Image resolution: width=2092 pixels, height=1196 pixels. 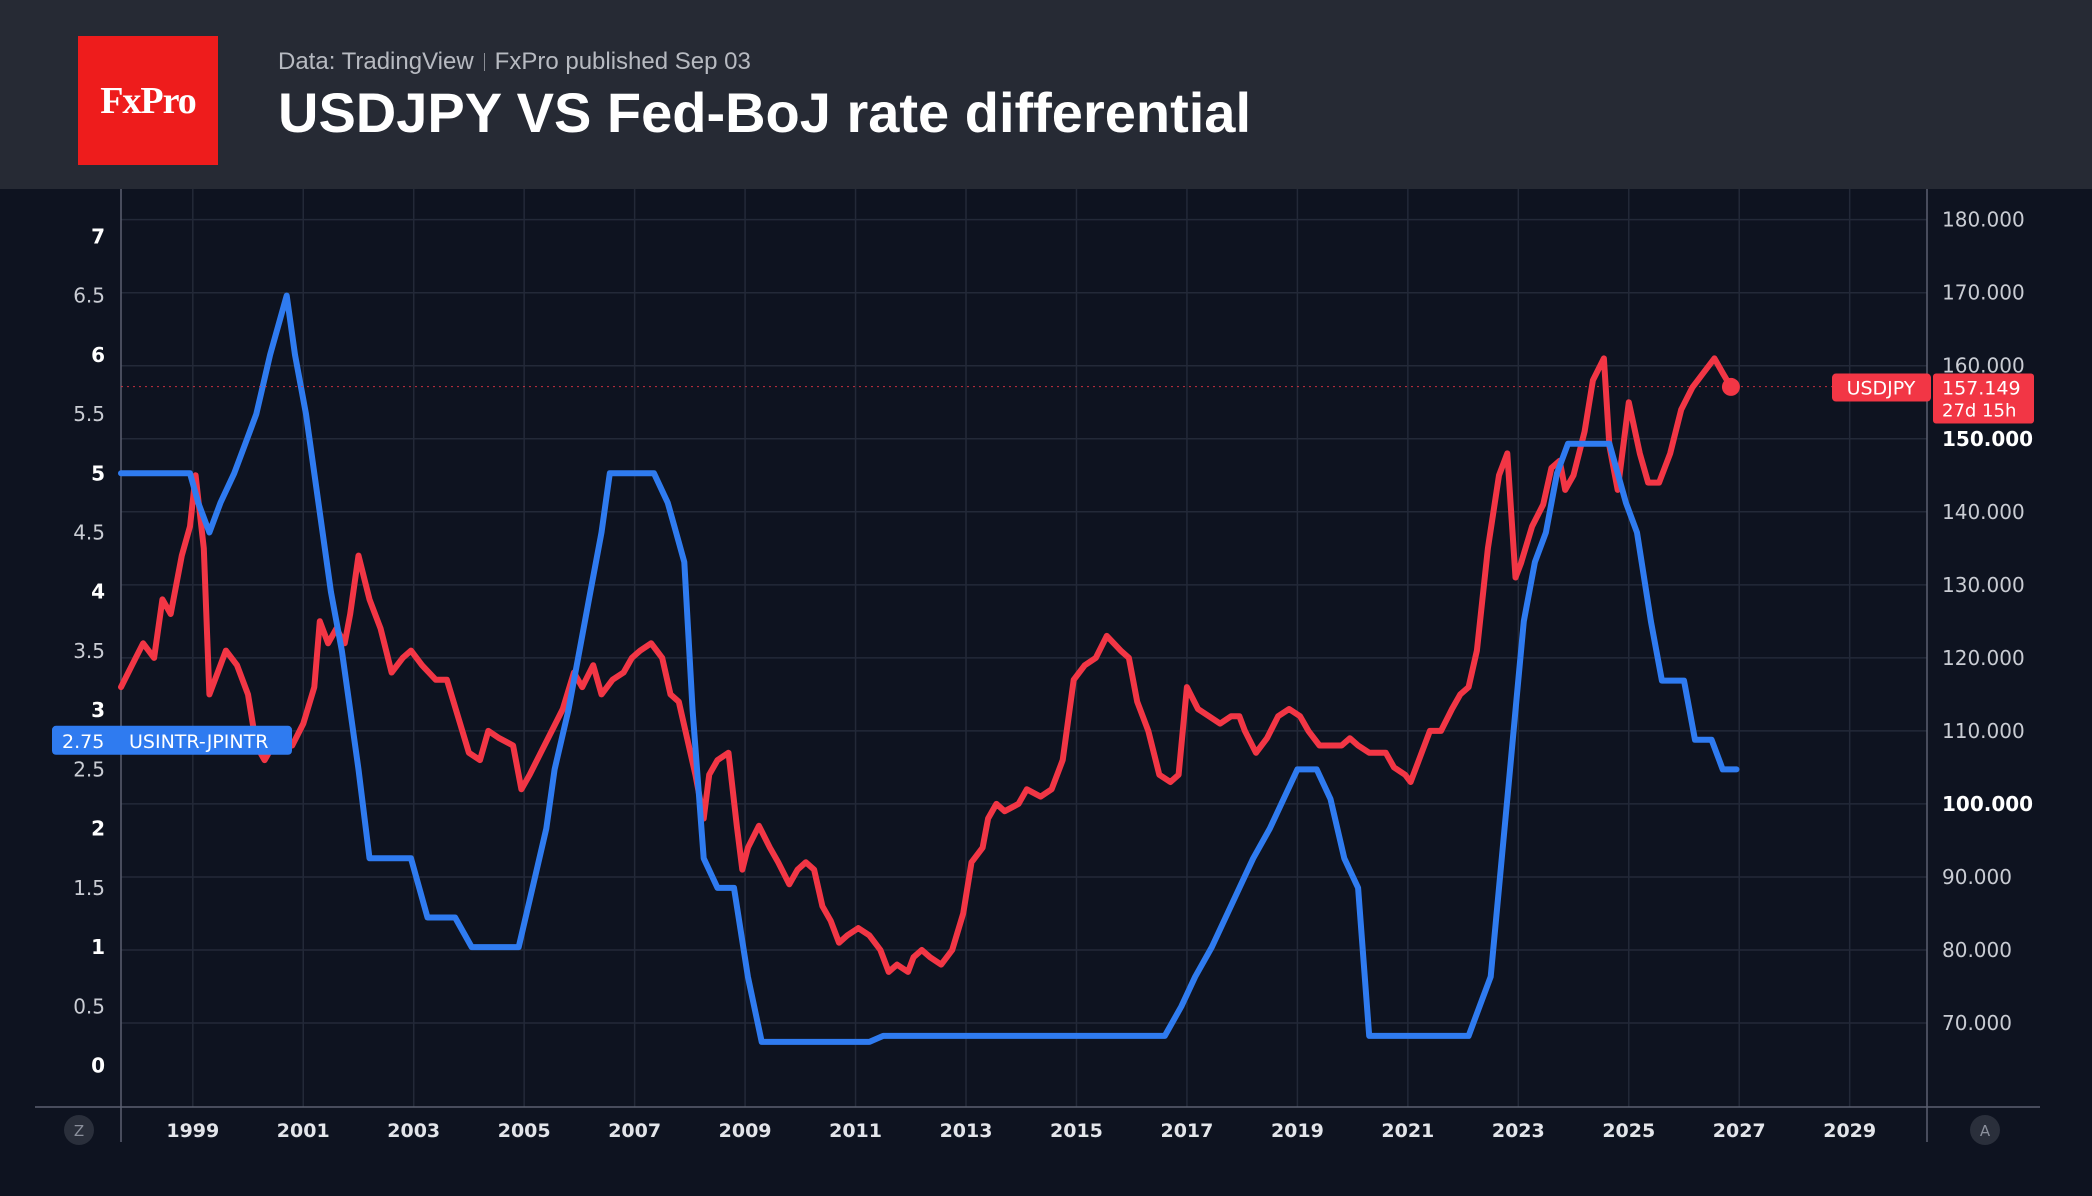 I want to click on x-tick-label: 2023, so click(x=1518, y=1131).